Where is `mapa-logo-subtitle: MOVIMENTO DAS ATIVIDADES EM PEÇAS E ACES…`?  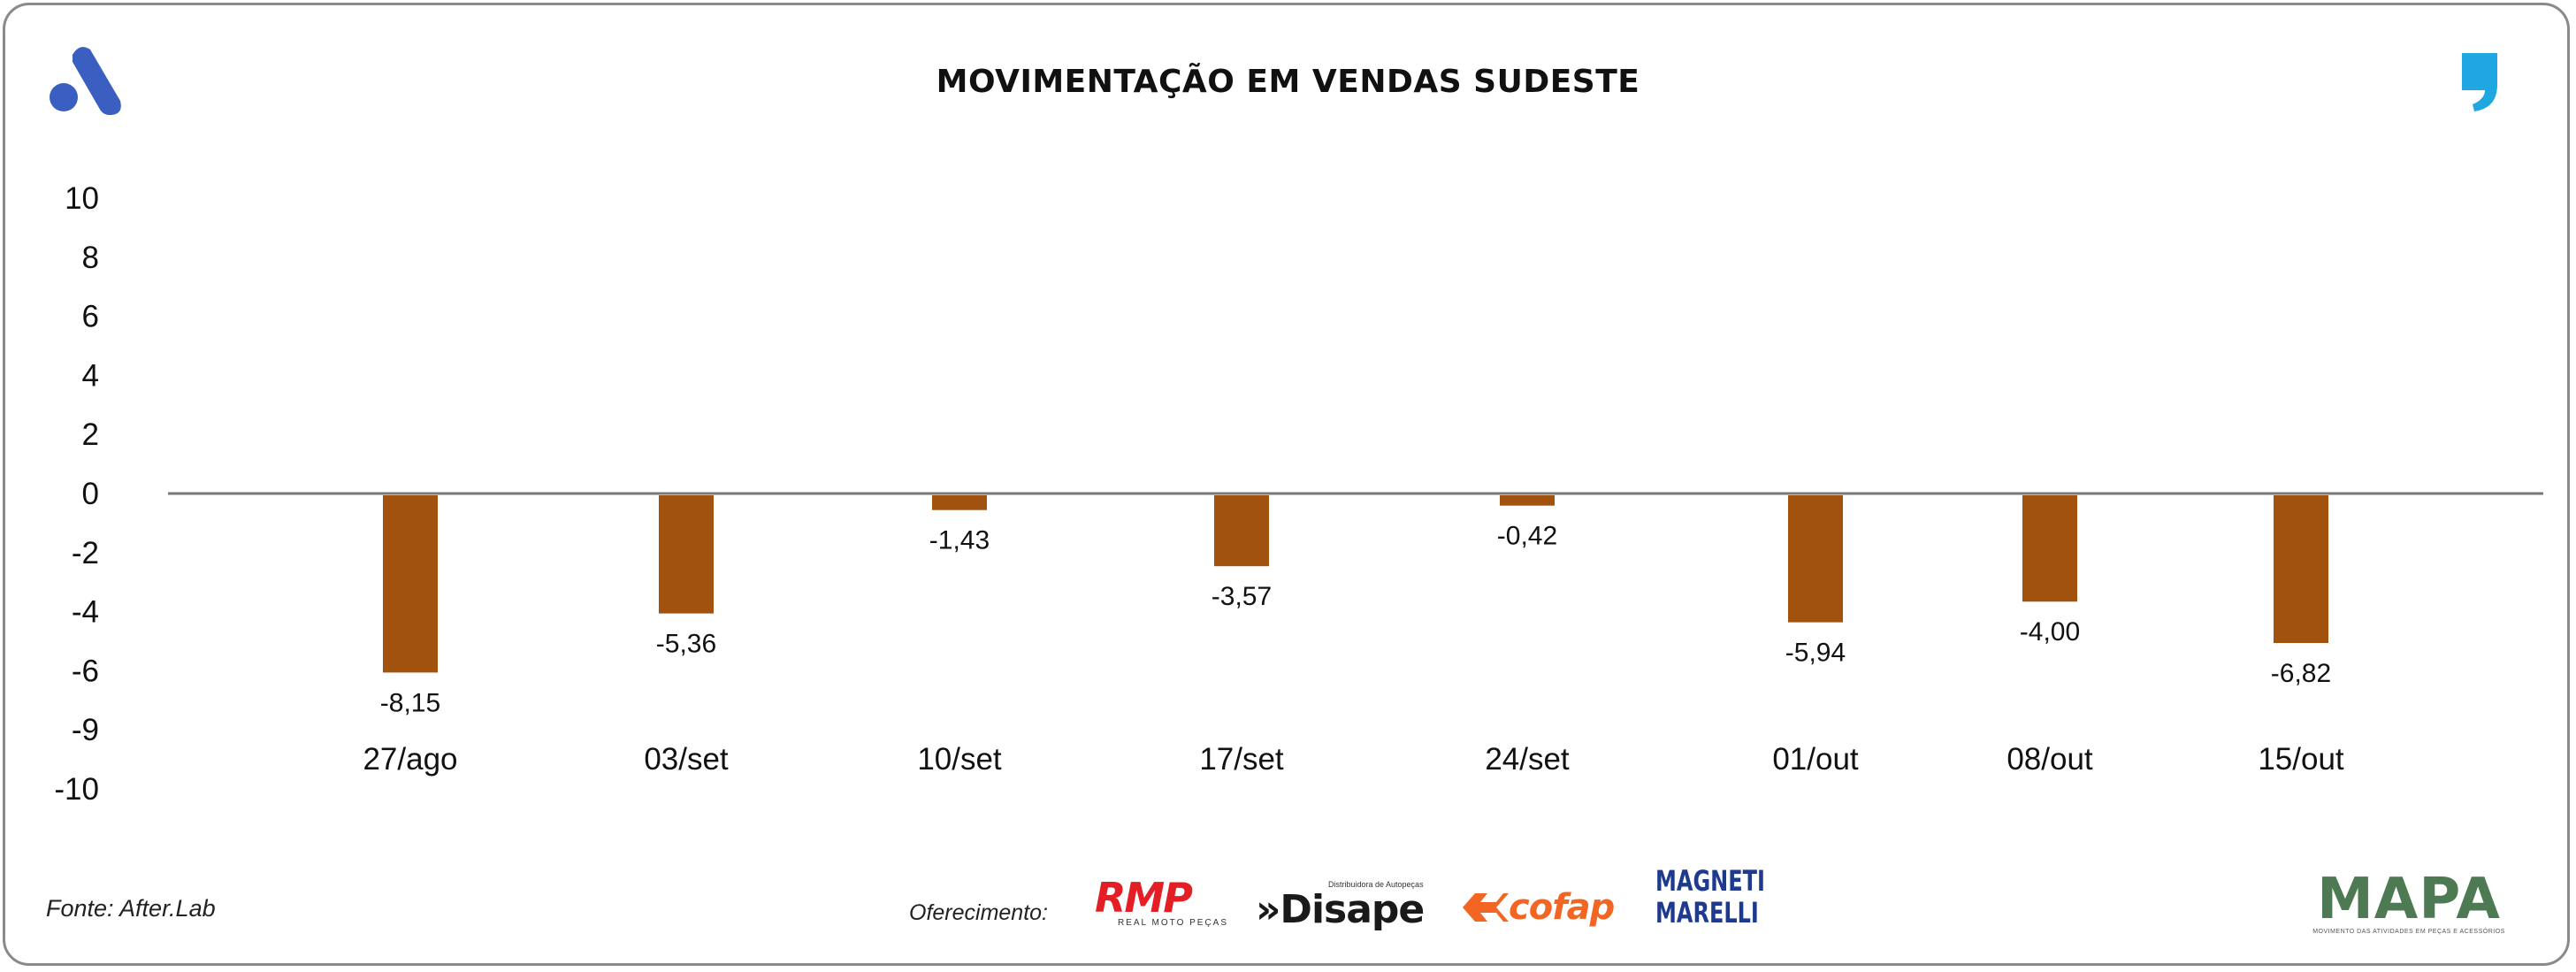
mapa-logo-subtitle: MOVIMENTO DAS ATIVIDADES EM PEÇAS E ACES… is located at coordinates (2408, 932).